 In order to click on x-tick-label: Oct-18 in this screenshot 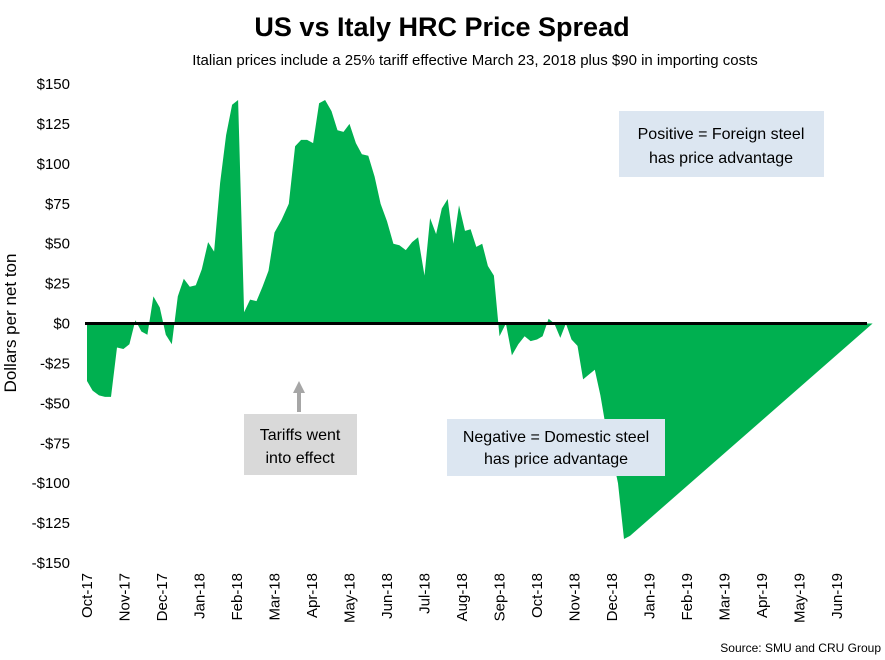, I will do `click(537, 595)`.